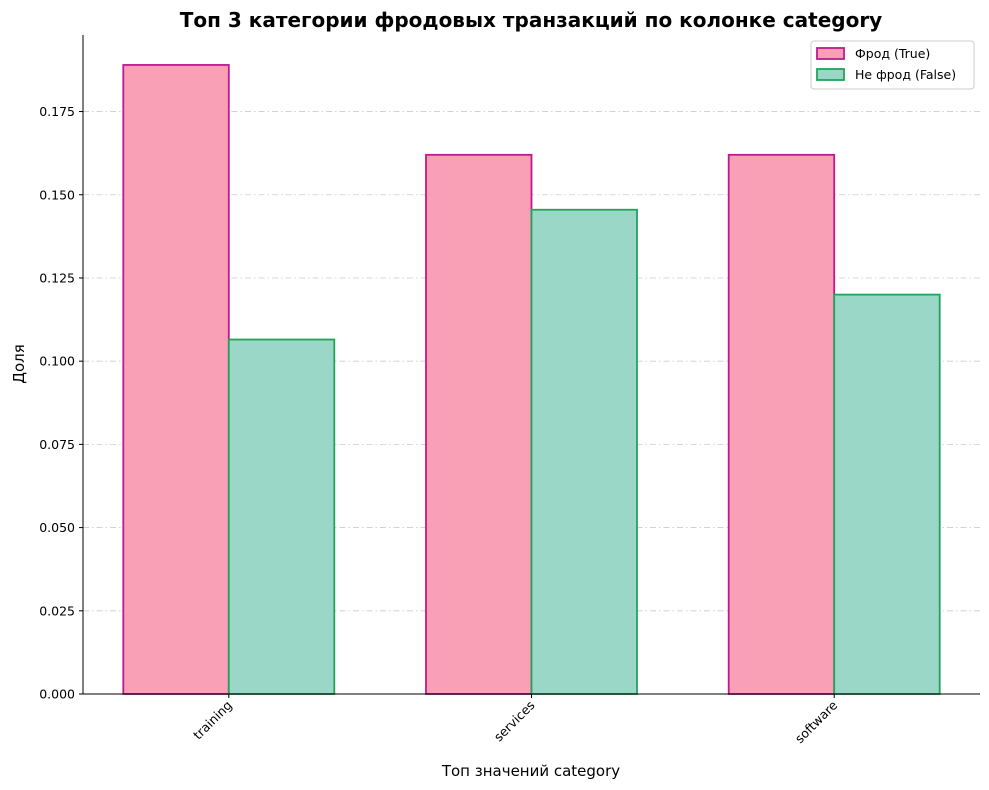 This screenshot has width=989, height=790. I want to click on y-tick-label: 0.175, so click(57, 111).